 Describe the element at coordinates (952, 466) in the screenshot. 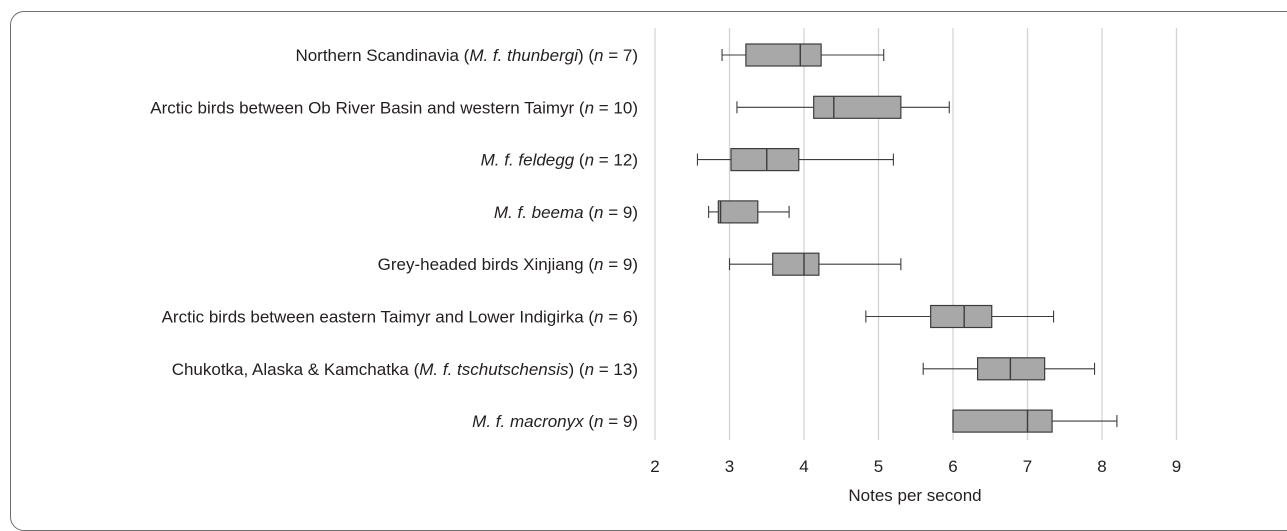

I see `x-tick-label: 6` at that location.